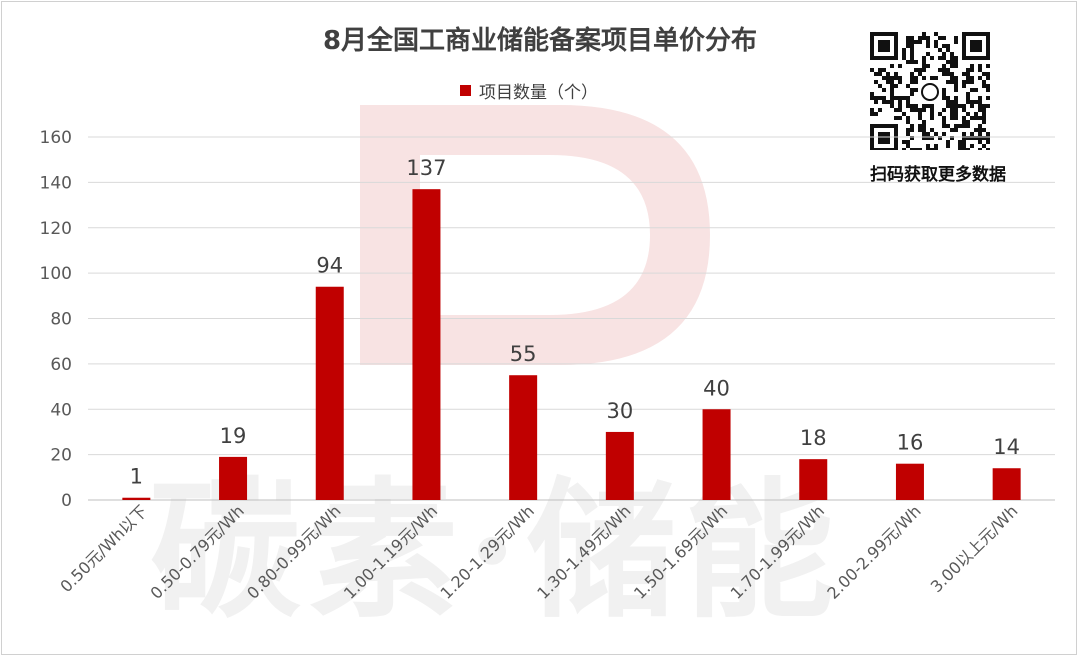 The width and height of the screenshot is (1080, 658). What do you see at coordinates (538, 93) in the screenshot?
I see `legend-label: 项目数量（个）` at bounding box center [538, 93].